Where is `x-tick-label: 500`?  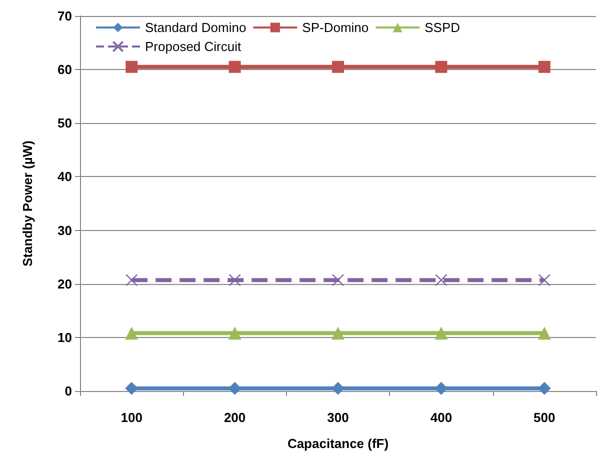 x-tick-label: 500 is located at coordinates (545, 417).